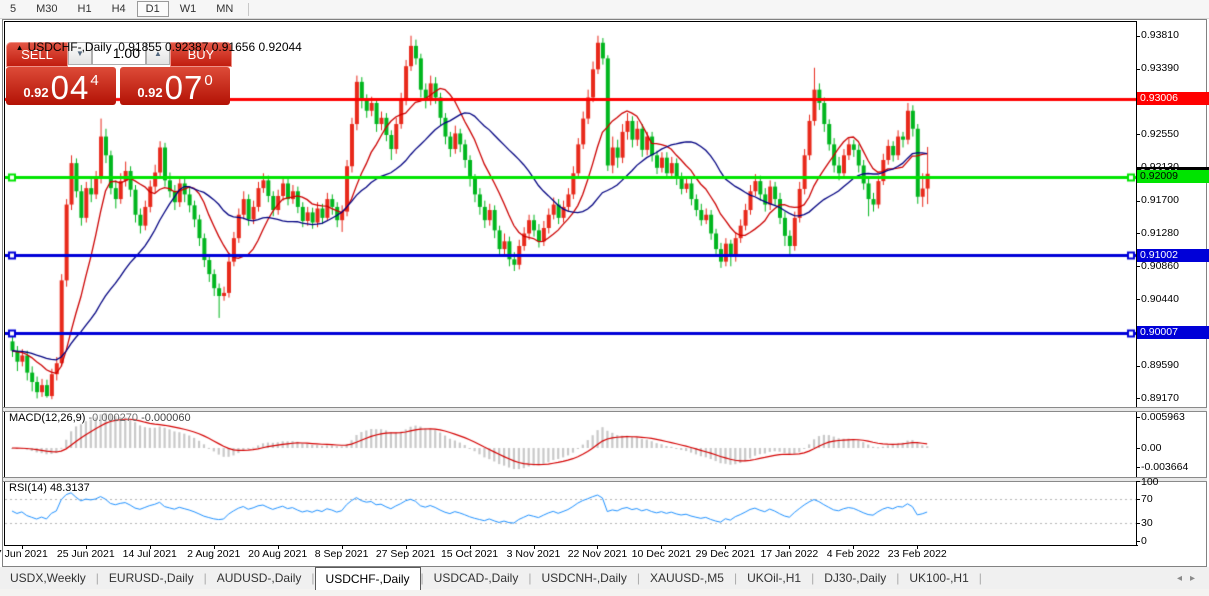 This screenshot has height=596, width=1209. What do you see at coordinates (1165, 466) in the screenshot?
I see `macd-tick-label: -0.003664` at bounding box center [1165, 466].